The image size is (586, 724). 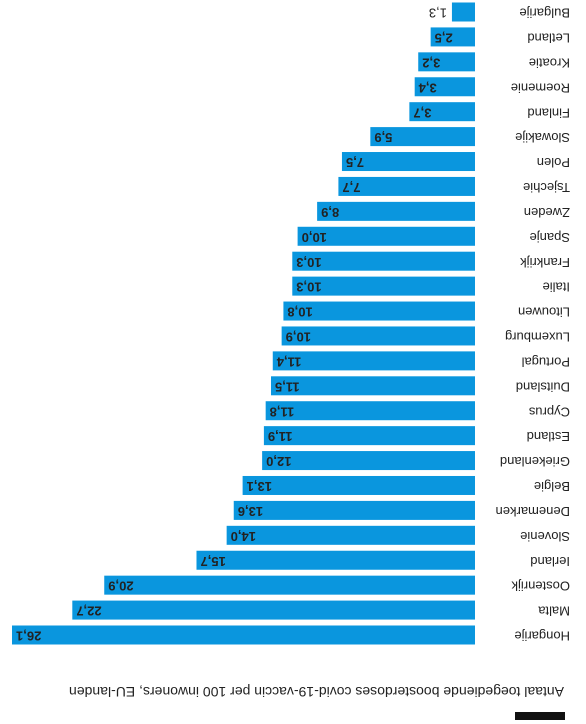 What do you see at coordinates (259, 486) in the screenshot?
I see `value-label: 13,1` at bounding box center [259, 486].